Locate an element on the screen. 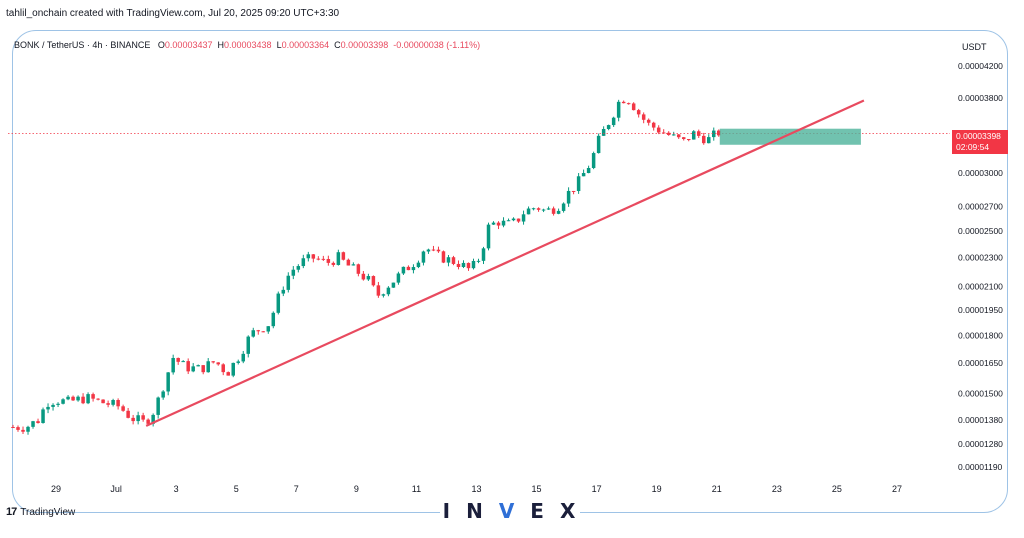 This screenshot has height=538, width=1024. y-tick-label: 0.00001650 is located at coordinates (980, 363).